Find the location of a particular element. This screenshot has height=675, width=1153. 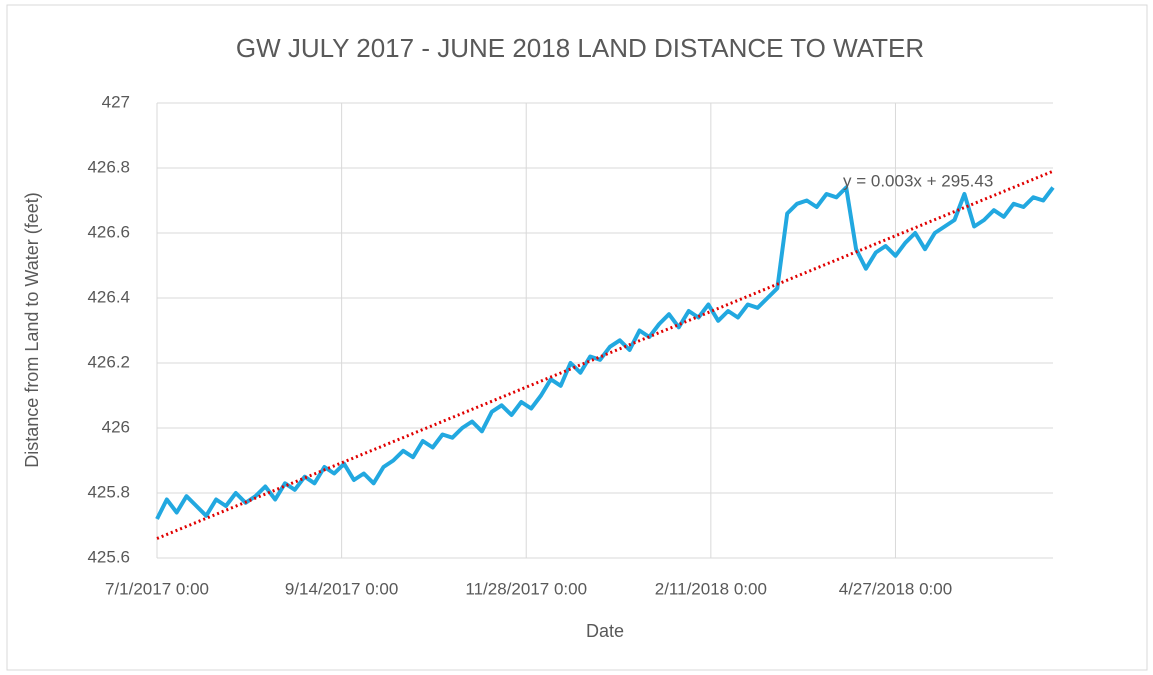

x-tick-label: 11/28/2017 0:00 is located at coordinates (526, 588).